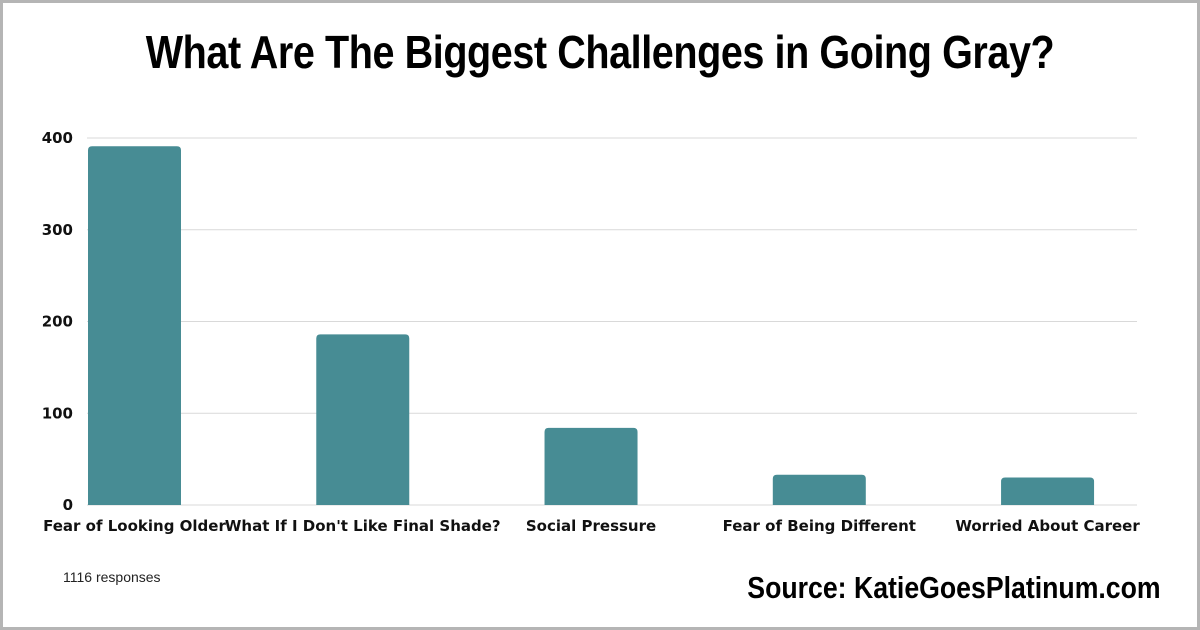  I want to click on y-tick-label: 400, so click(57, 138).